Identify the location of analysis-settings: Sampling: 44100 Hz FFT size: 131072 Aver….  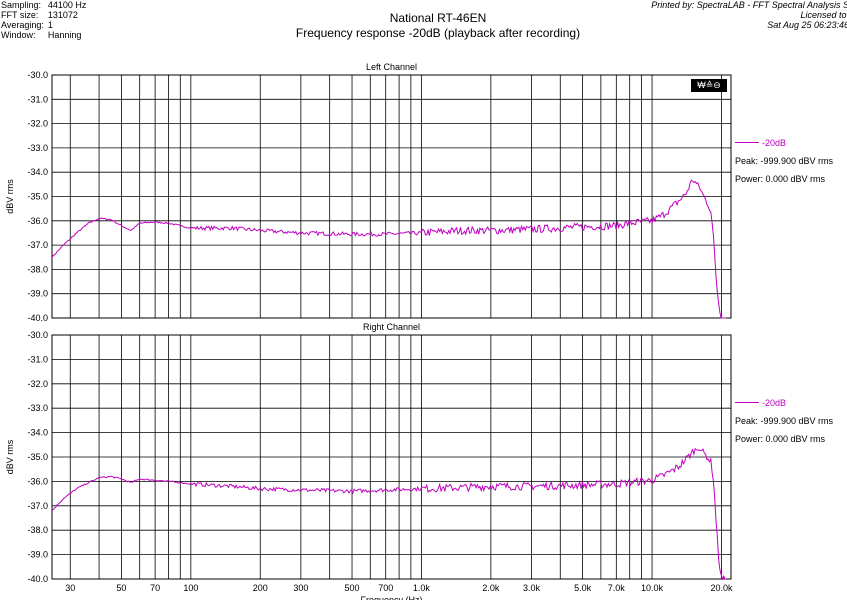
(45, 20).